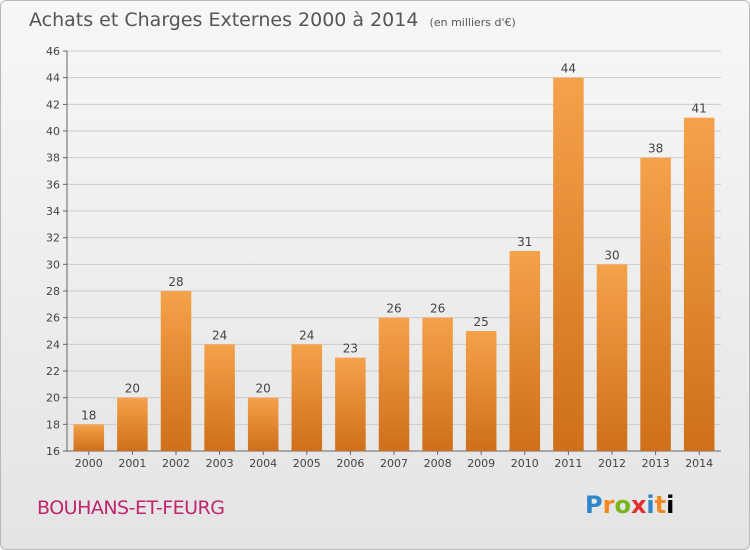  What do you see at coordinates (438, 463) in the screenshot?
I see `x-tick-label: 2008` at bounding box center [438, 463].